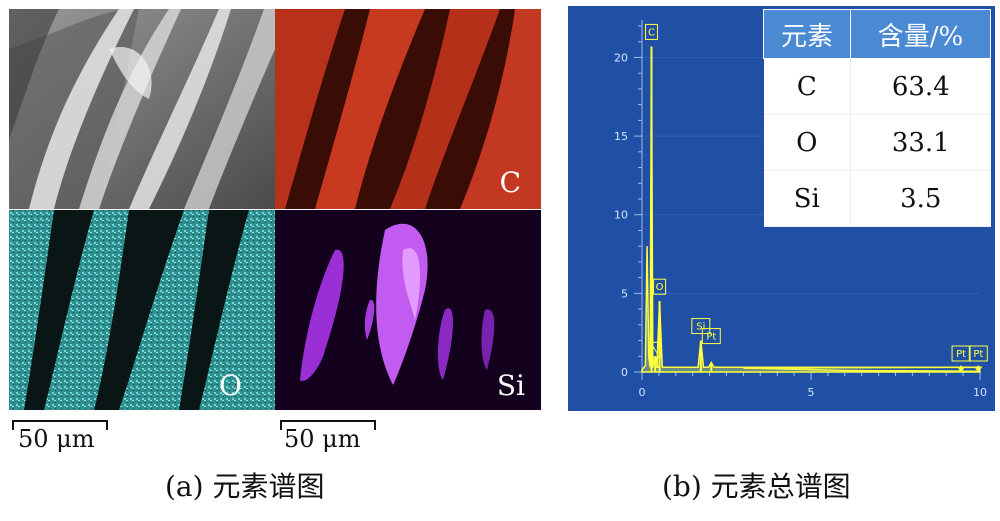  Describe the element at coordinates (322, 439) in the screenshot. I see `scale-bar-right-label: 50 μm` at that location.